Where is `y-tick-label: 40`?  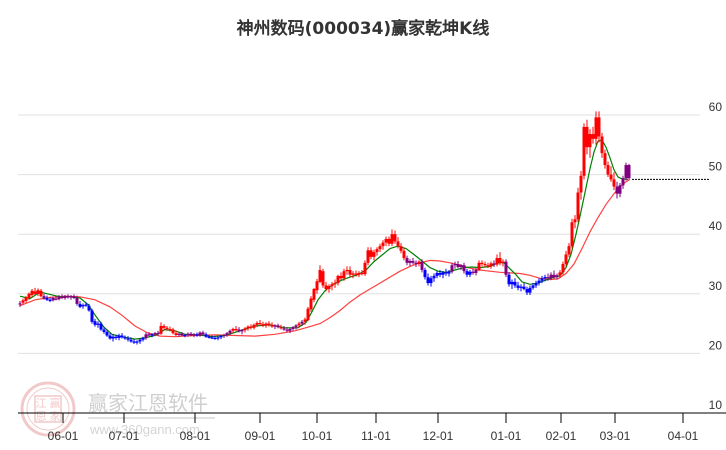 y-tick-label: 40 is located at coordinates (716, 226).